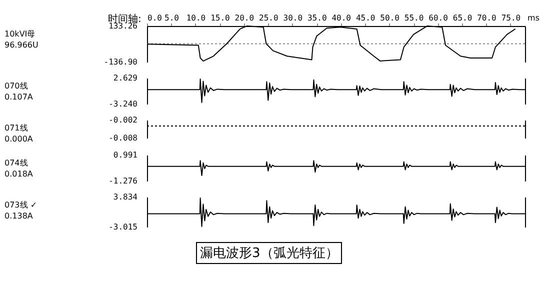 This screenshot has width=541, height=282. What do you see at coordinates (123, 227) in the screenshot?
I see `y-tick-label: -3.015` at bounding box center [123, 227].